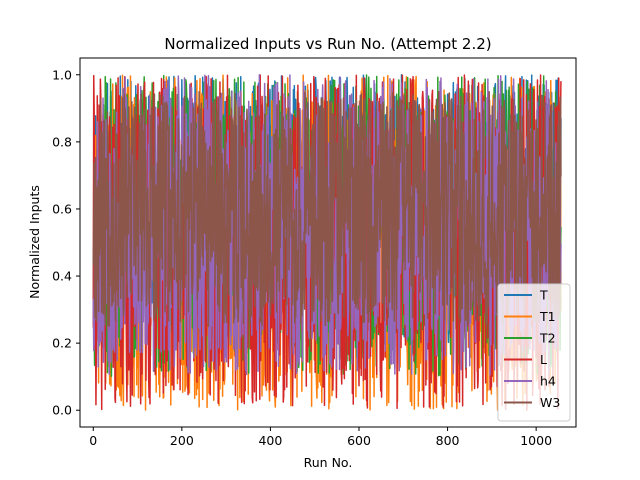 The height and width of the screenshot is (480, 640). Describe the element at coordinates (547, 316) in the screenshot. I see `legend-label-t1: T1` at that location.